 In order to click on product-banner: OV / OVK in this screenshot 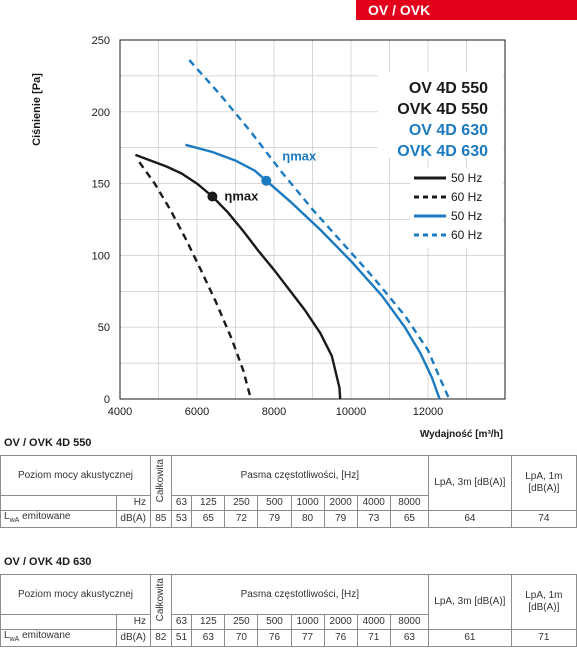, I will do `click(466, 10)`.